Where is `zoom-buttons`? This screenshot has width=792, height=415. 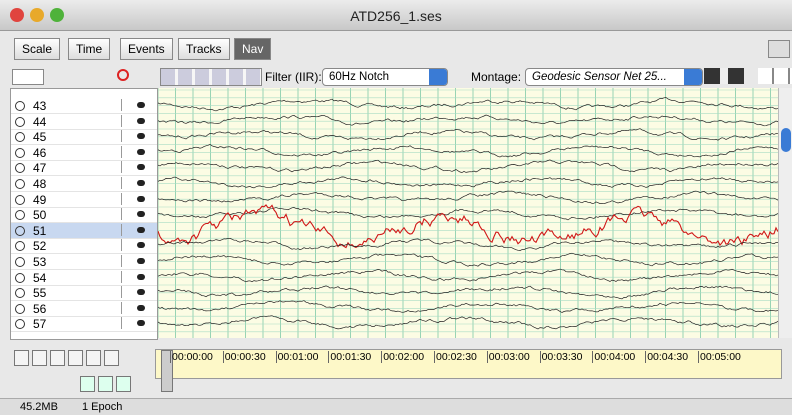 zoom-buttons is located at coordinates (775, 76).